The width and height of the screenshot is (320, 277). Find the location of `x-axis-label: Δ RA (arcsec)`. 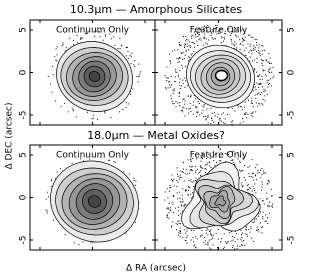

x-axis-label: Δ RA (arcsec) is located at coordinates (156, 269).